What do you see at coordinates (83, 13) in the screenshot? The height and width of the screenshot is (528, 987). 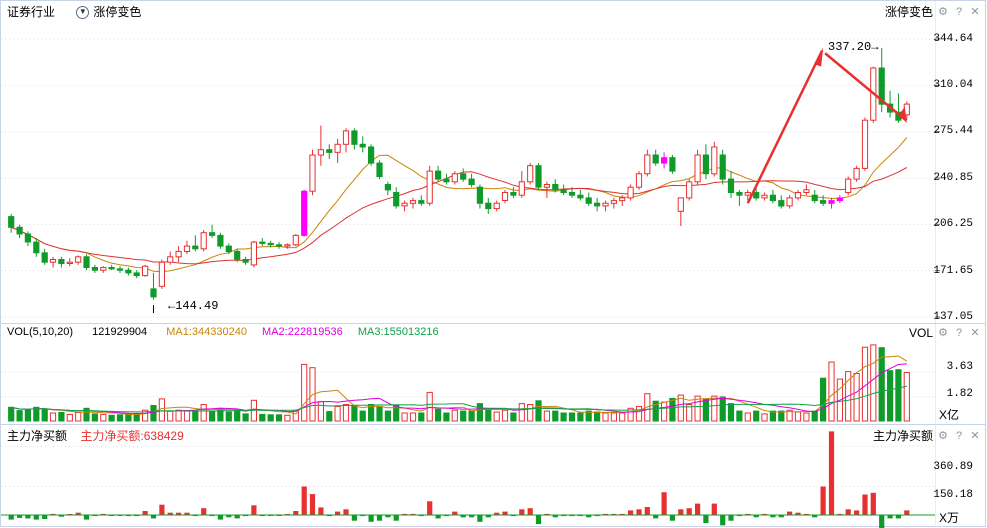 I see `chevron-down-icon: ▼` at bounding box center [83, 13].